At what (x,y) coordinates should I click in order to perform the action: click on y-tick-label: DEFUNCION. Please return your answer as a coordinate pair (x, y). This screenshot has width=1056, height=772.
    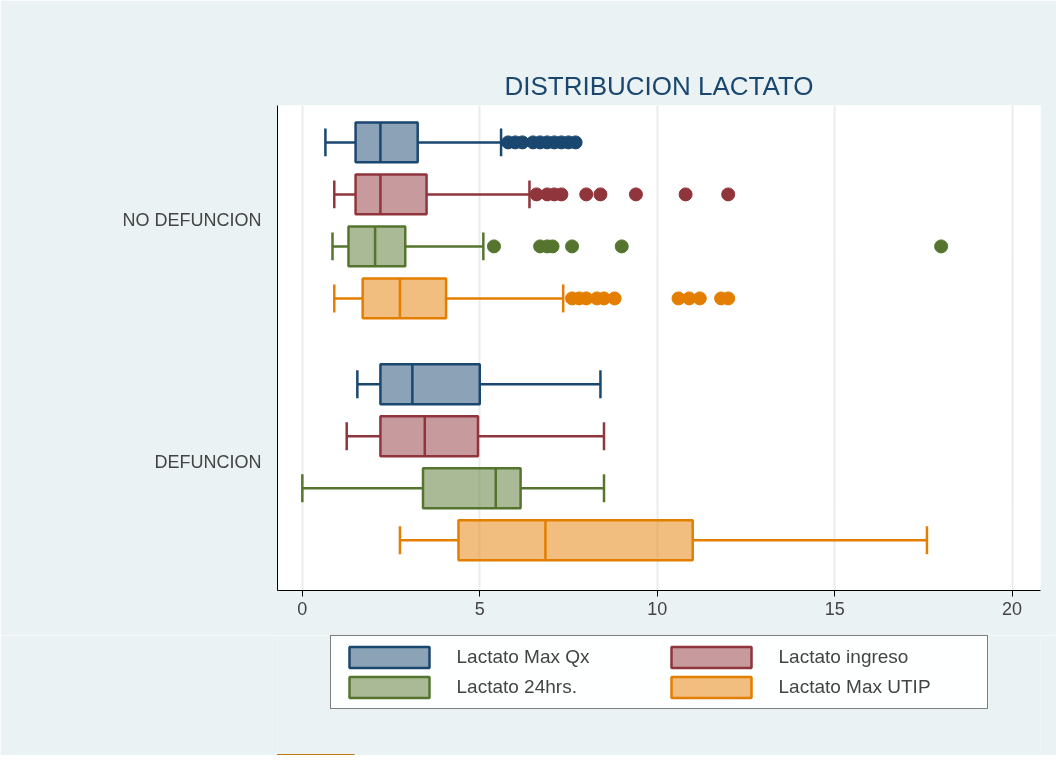
    Looking at the image, I should click on (208, 462).